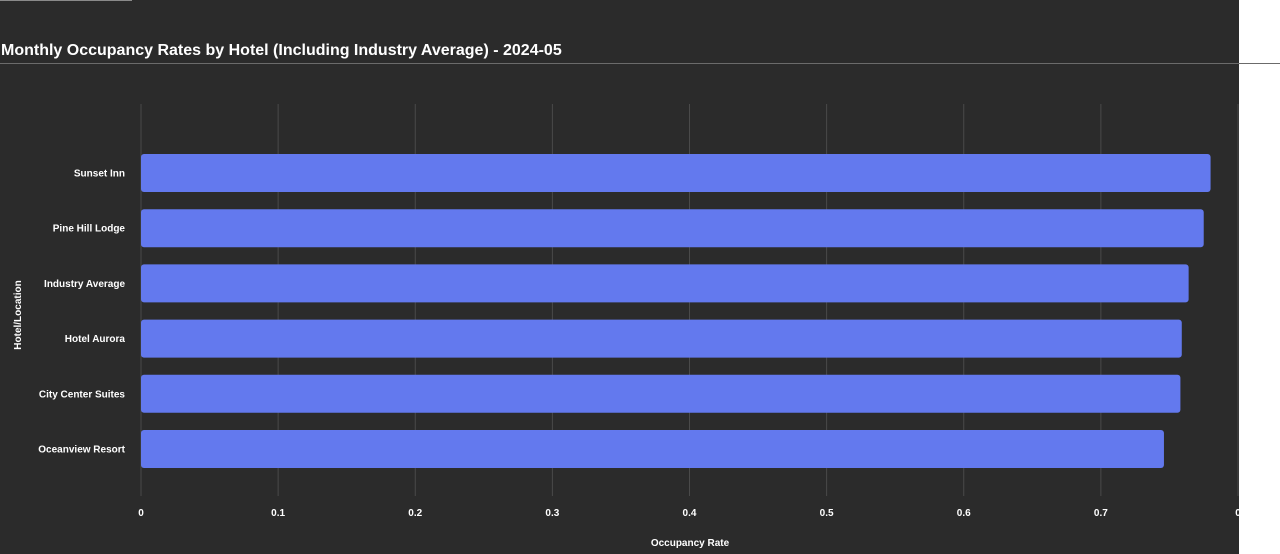 The height and width of the screenshot is (554, 1280). Describe the element at coordinates (964, 513) in the screenshot. I see `x-tick-label: 0.6` at that location.